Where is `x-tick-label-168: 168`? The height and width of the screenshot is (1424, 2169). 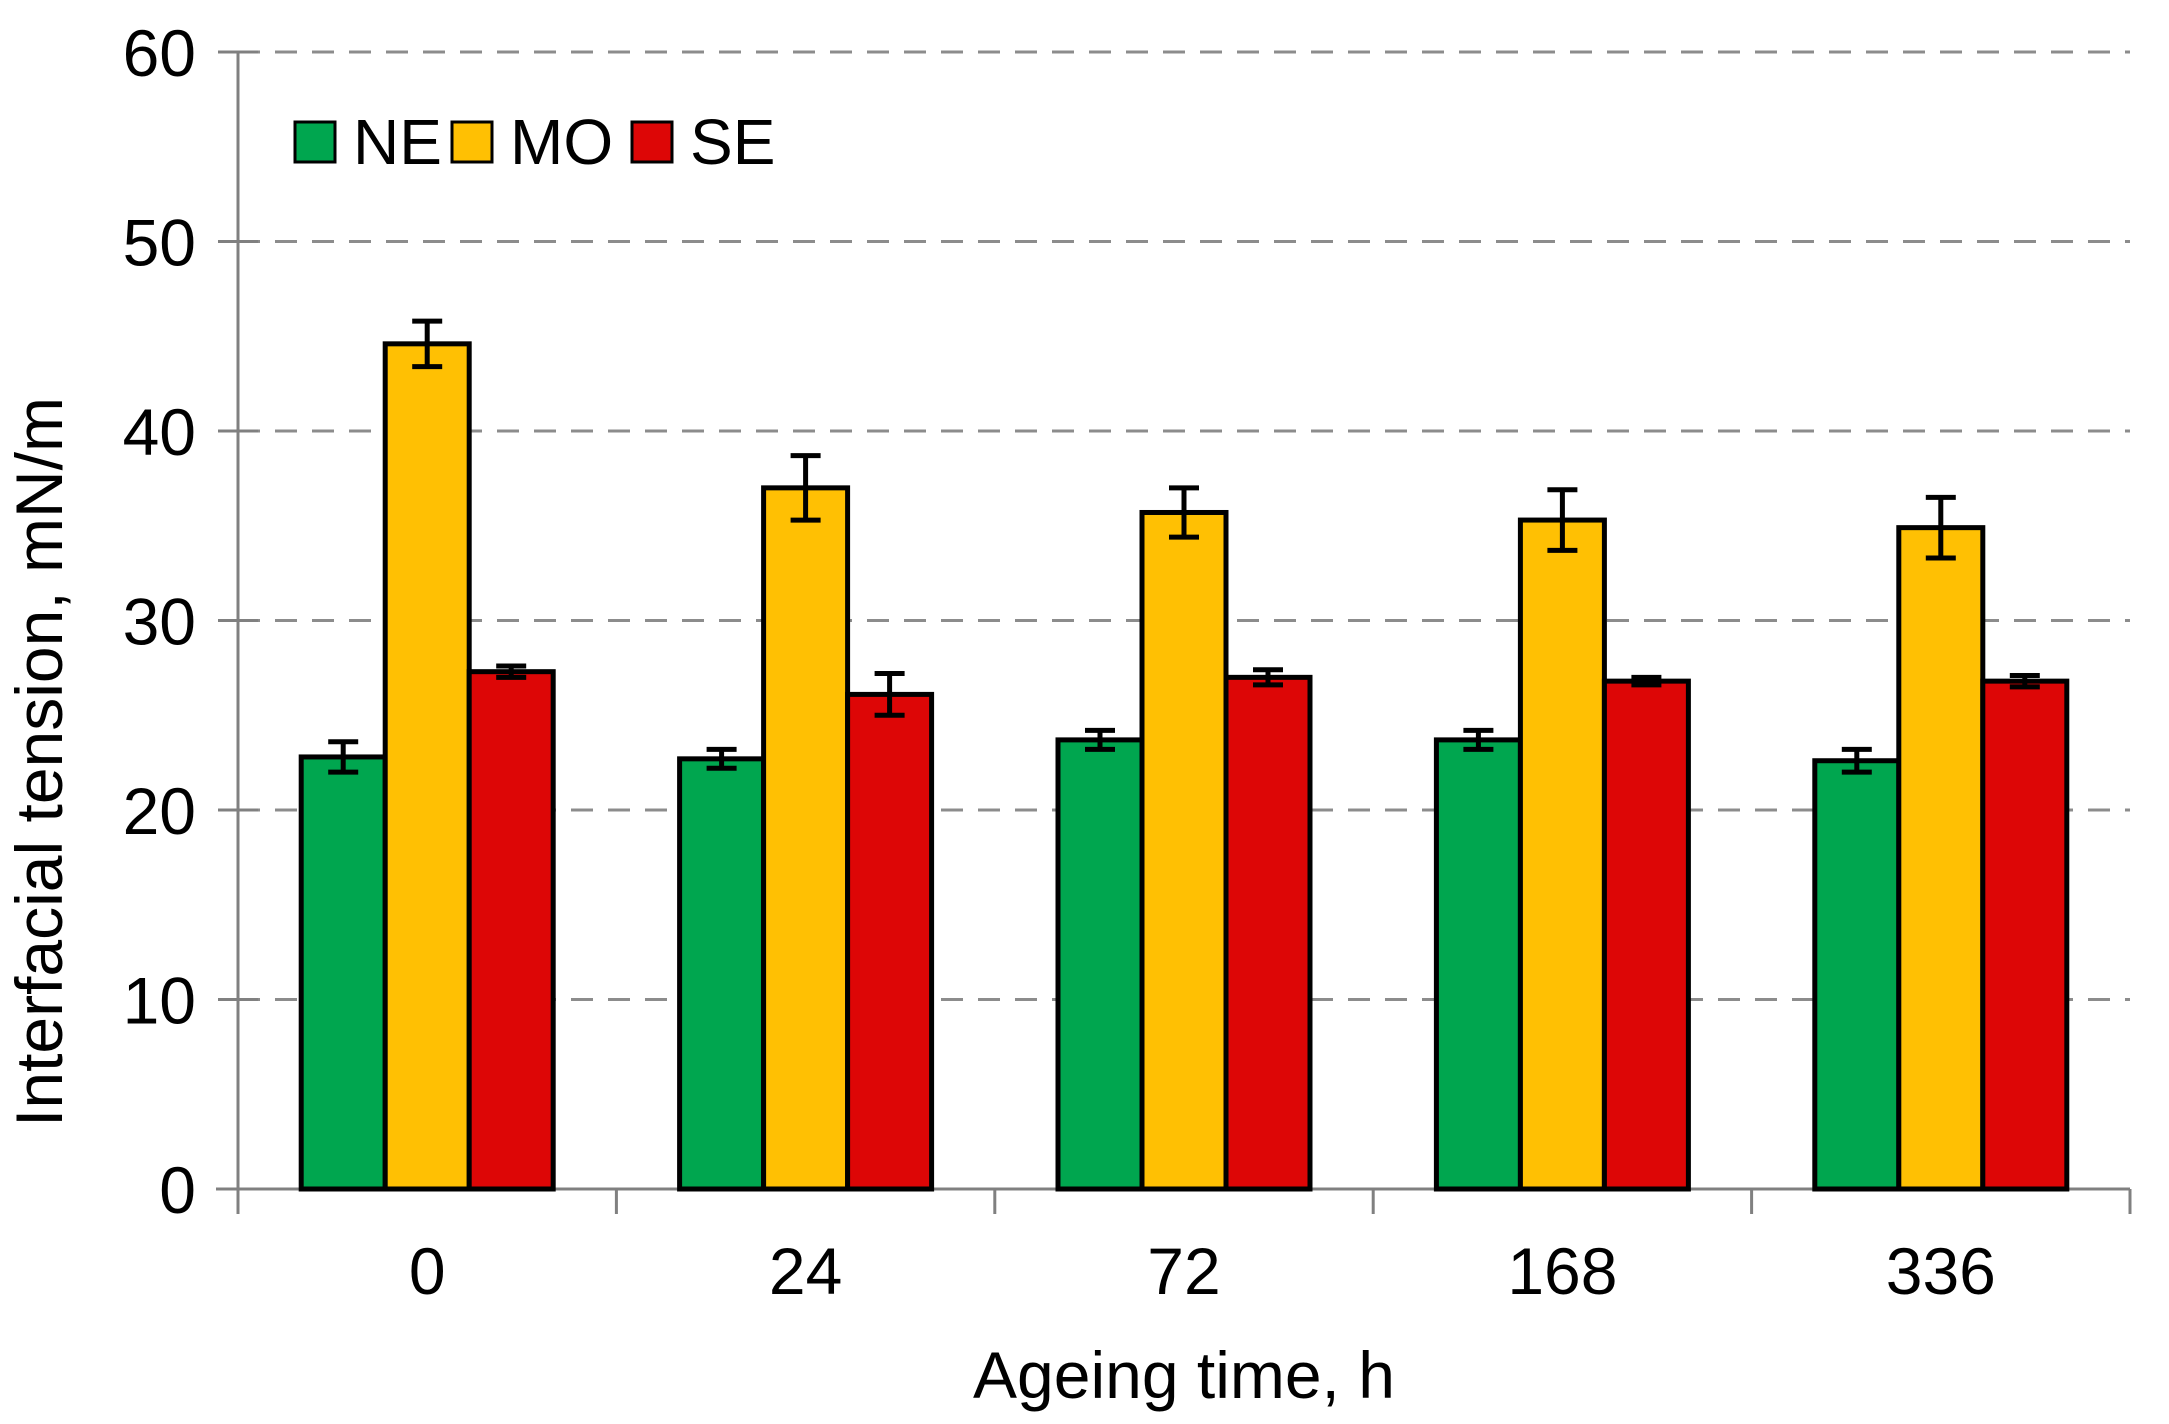
x-tick-label-168: 168 is located at coordinates (1562, 1271).